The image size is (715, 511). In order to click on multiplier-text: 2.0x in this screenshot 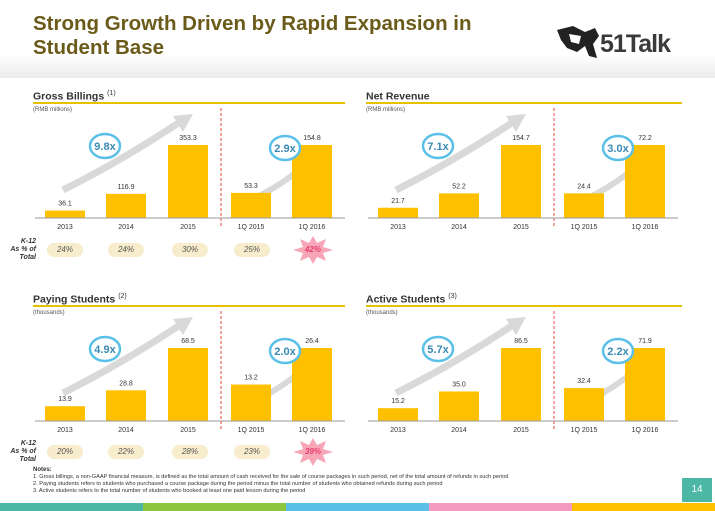, I will do `click(285, 352)`.